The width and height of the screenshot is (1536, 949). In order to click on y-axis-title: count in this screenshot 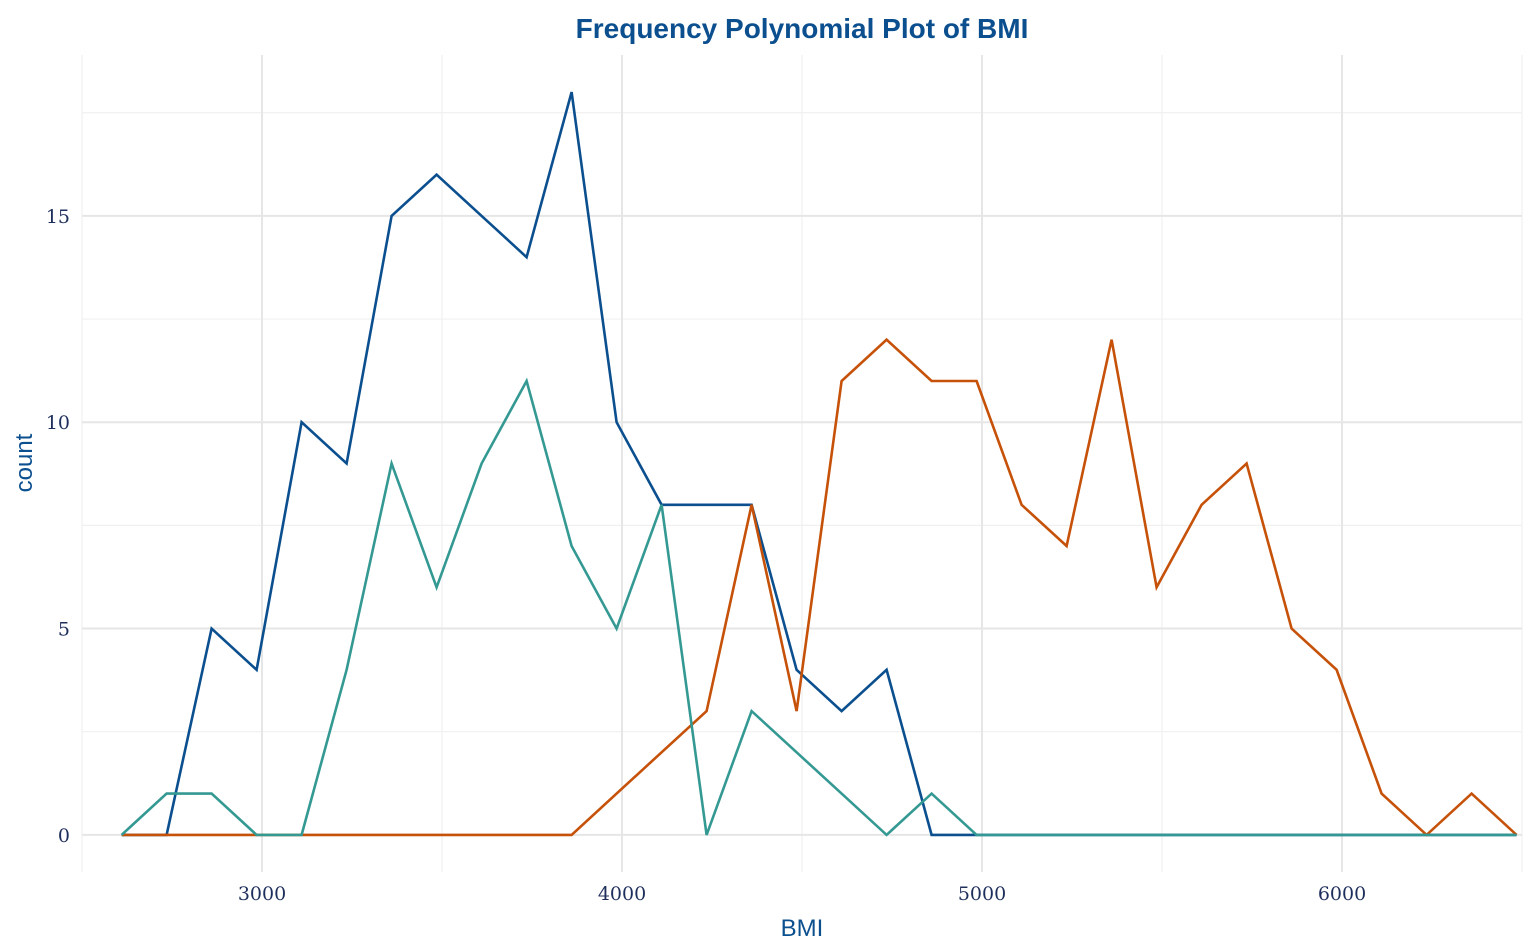, I will do `click(24, 462)`.